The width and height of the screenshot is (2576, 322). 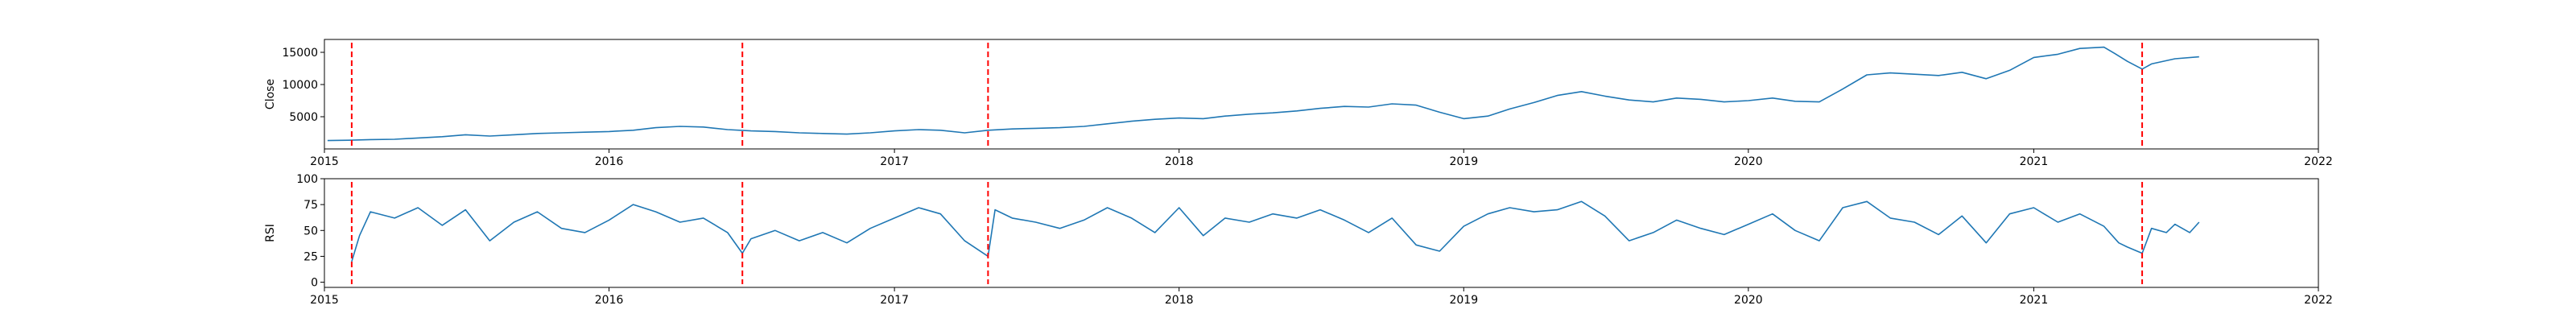 I want to click on y-tick-label: 75, so click(x=310, y=205).